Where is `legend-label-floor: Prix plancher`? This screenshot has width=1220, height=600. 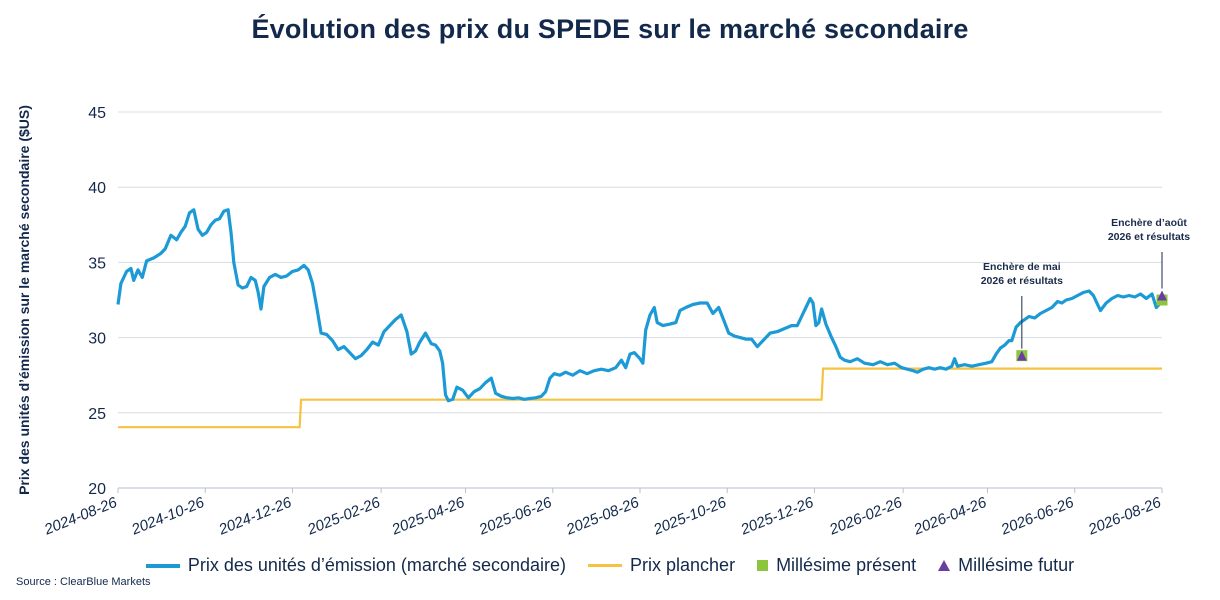 legend-label-floor: Prix plancher is located at coordinates (683, 565).